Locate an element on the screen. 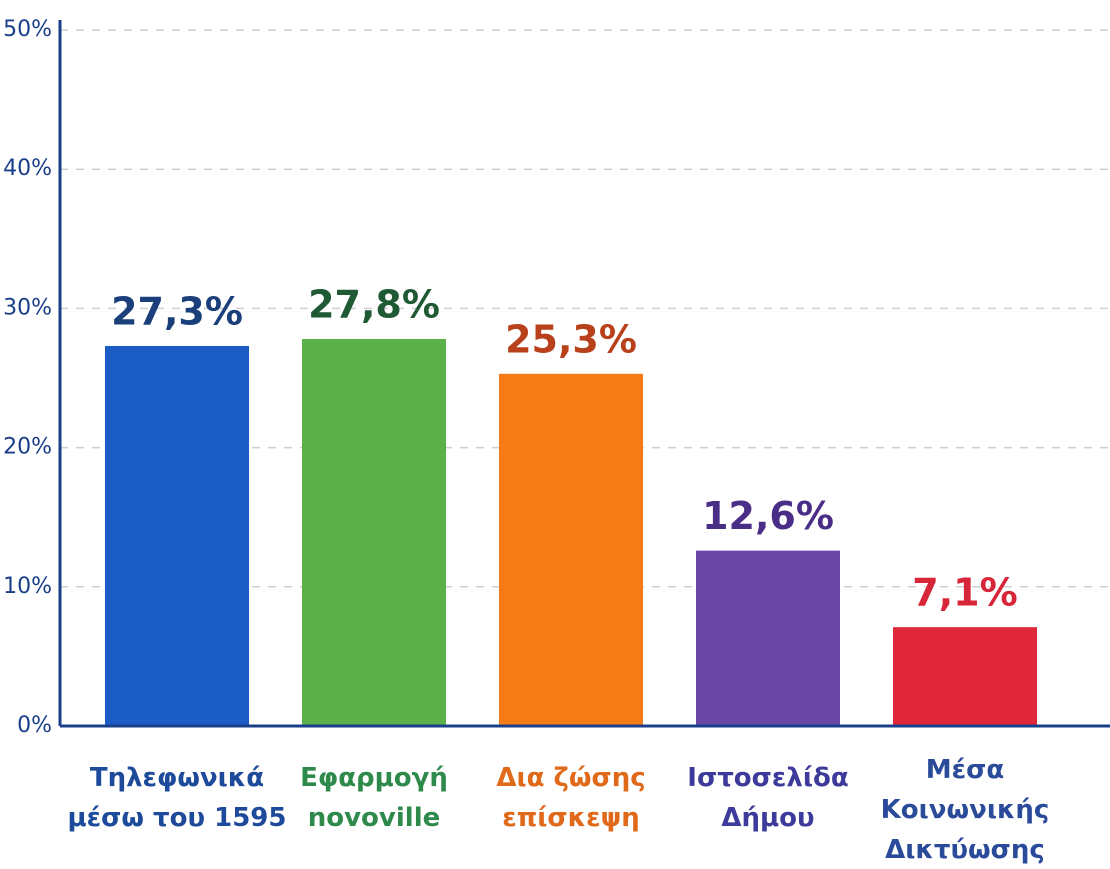 The image size is (1110, 869). x-tick-label: Εφαρμογή novoville is located at coordinates (374, 798).